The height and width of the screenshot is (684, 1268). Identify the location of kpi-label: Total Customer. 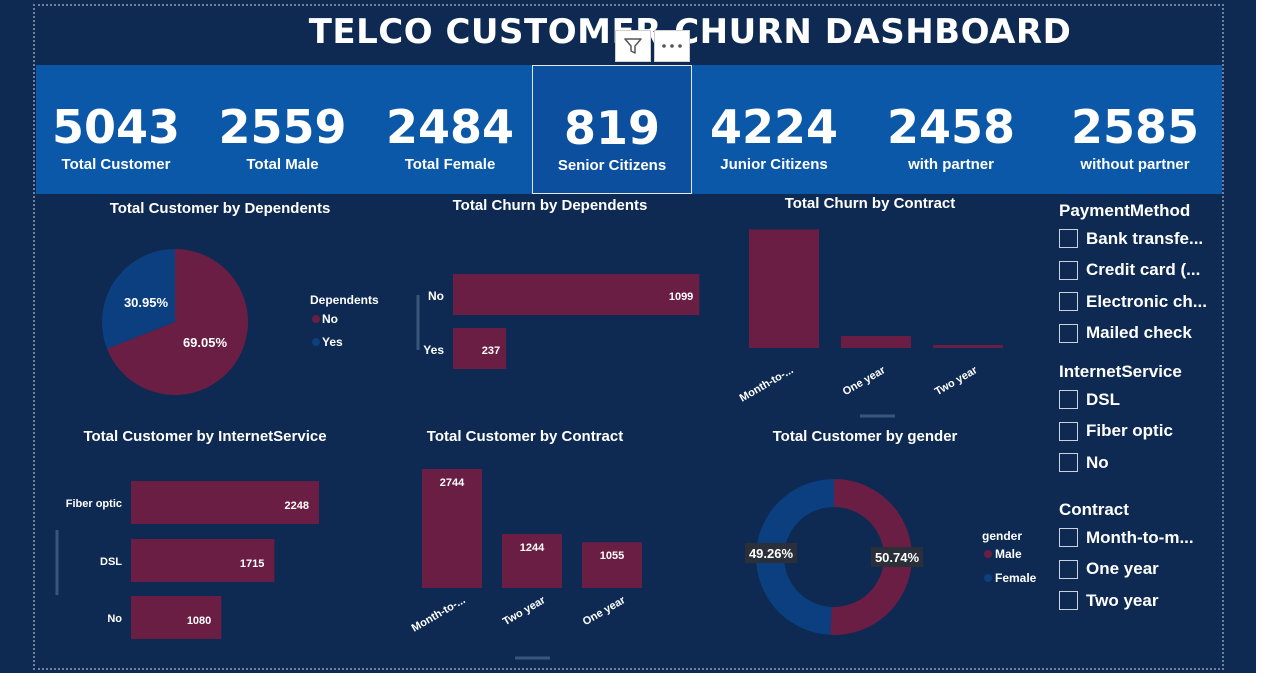
(116, 164).